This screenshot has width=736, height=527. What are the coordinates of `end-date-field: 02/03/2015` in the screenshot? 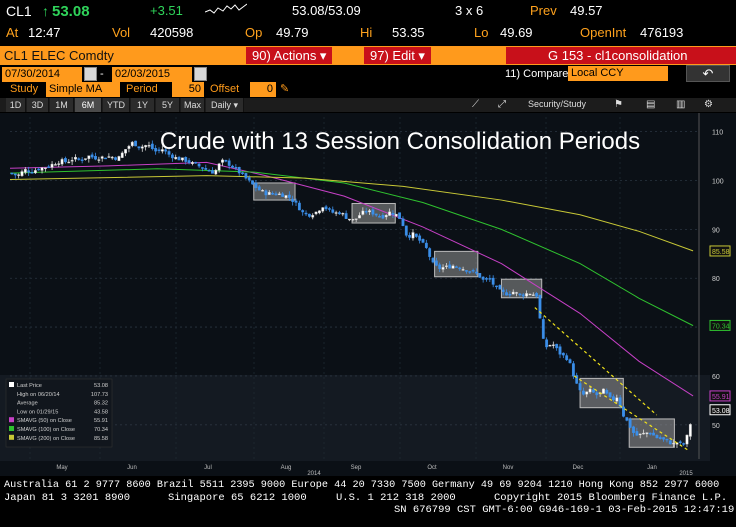 It's located at (152, 74).